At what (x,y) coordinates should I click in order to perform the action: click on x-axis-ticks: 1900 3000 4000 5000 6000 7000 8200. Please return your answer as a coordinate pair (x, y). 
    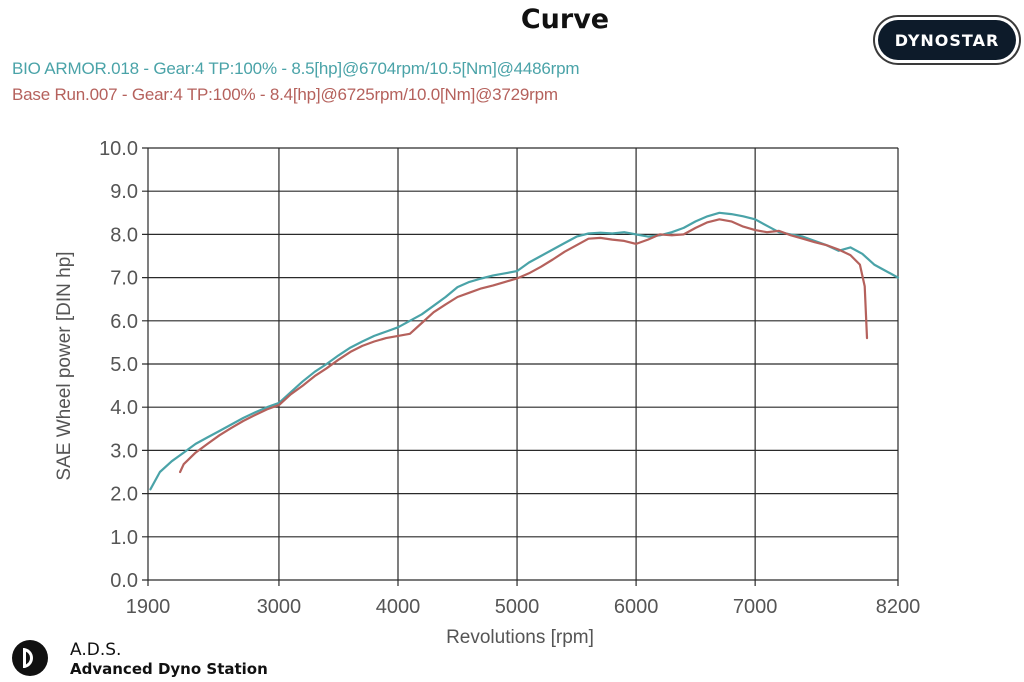
    Looking at the image, I should click on (523, 607).